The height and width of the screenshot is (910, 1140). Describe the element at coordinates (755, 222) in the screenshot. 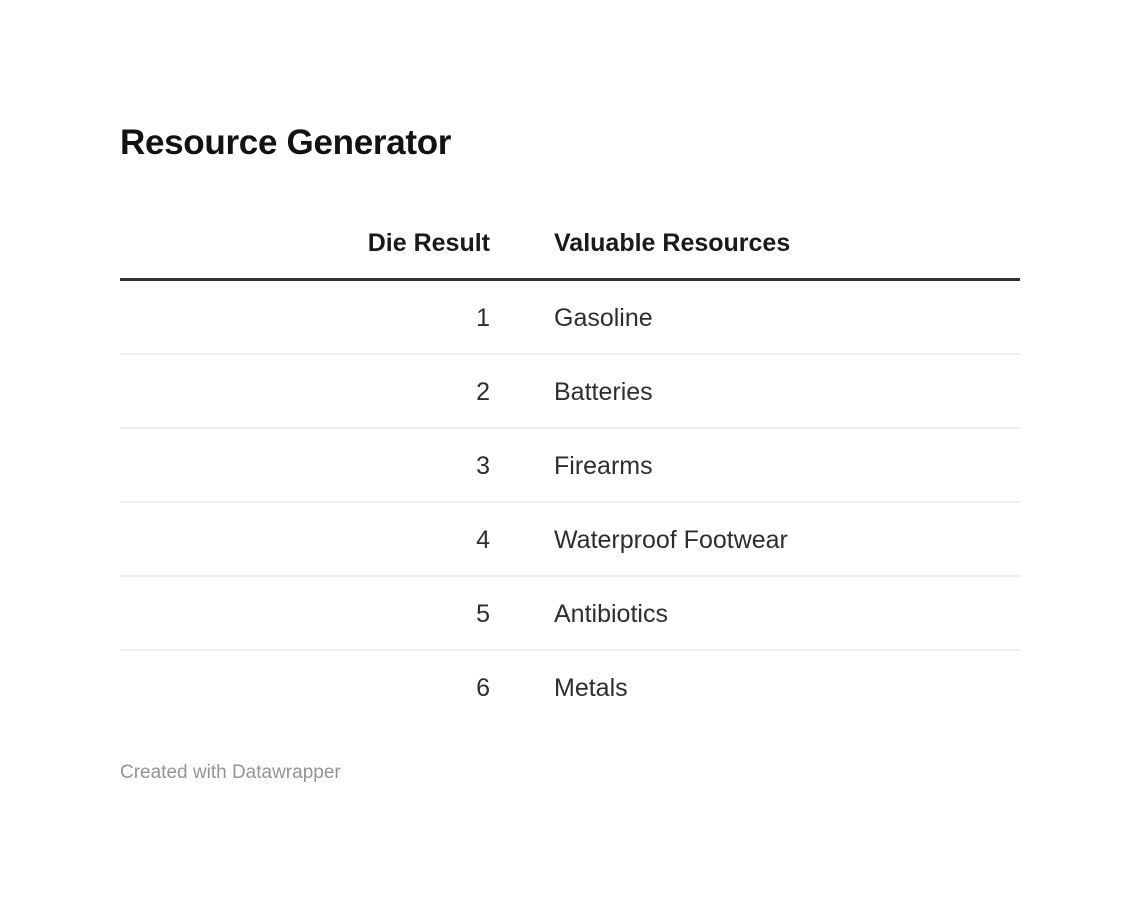

I see `column-header-valuable-resources: Valuable Resources` at that location.